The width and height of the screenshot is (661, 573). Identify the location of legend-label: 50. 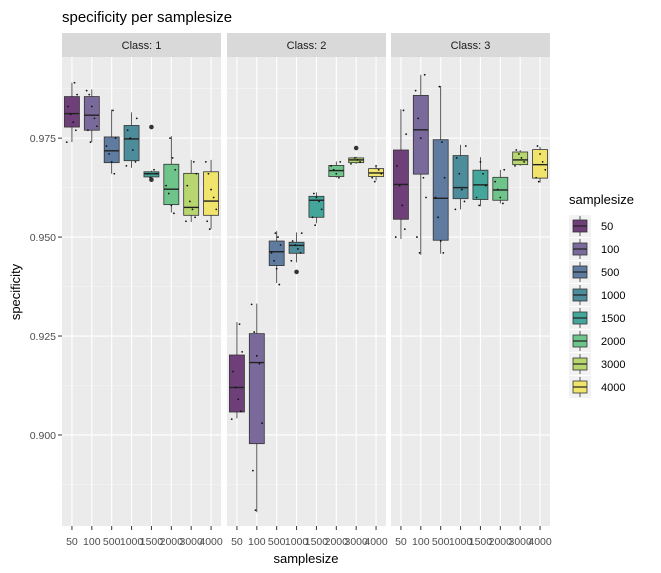
(607, 227).